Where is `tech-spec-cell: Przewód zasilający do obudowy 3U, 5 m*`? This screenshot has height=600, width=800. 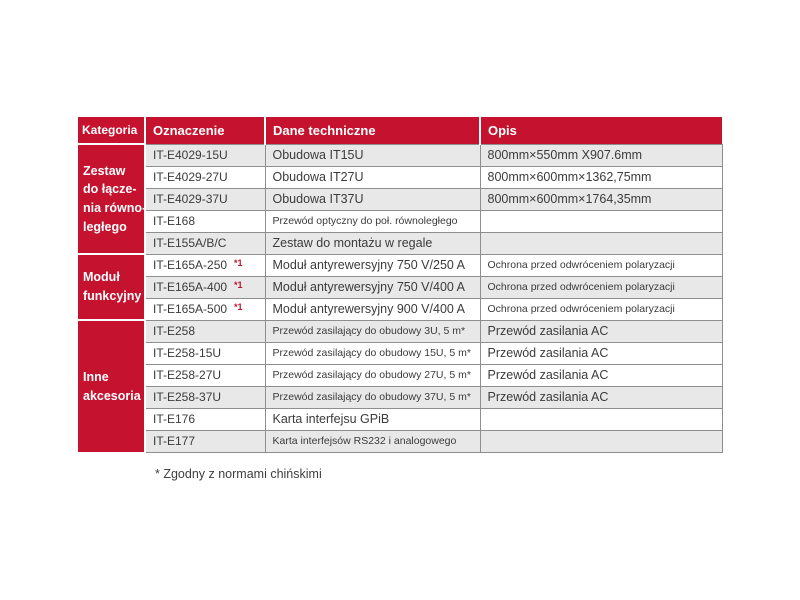
tech-spec-cell: Przewód zasilający do obudowy 3U, 5 m* is located at coordinates (372, 331).